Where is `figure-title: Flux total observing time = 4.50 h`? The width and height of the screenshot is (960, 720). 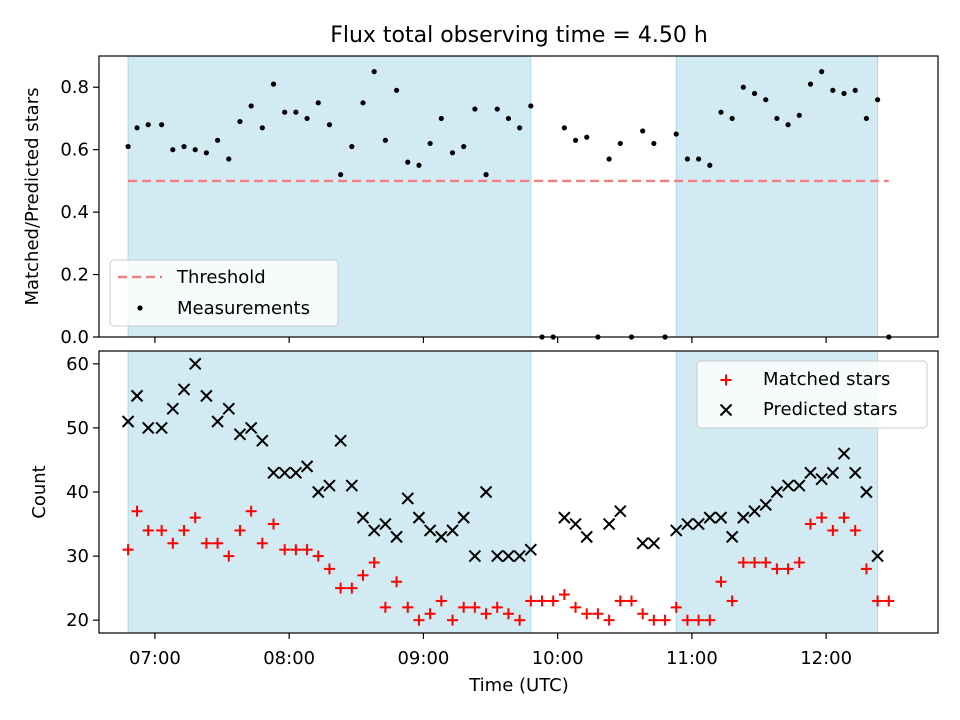
figure-title: Flux total observing time = 4.50 h is located at coordinates (519, 35).